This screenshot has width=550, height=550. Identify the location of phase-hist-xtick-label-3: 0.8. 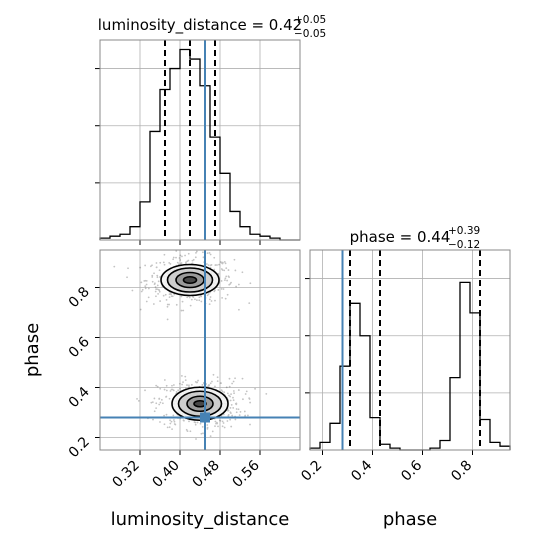
(461, 471).